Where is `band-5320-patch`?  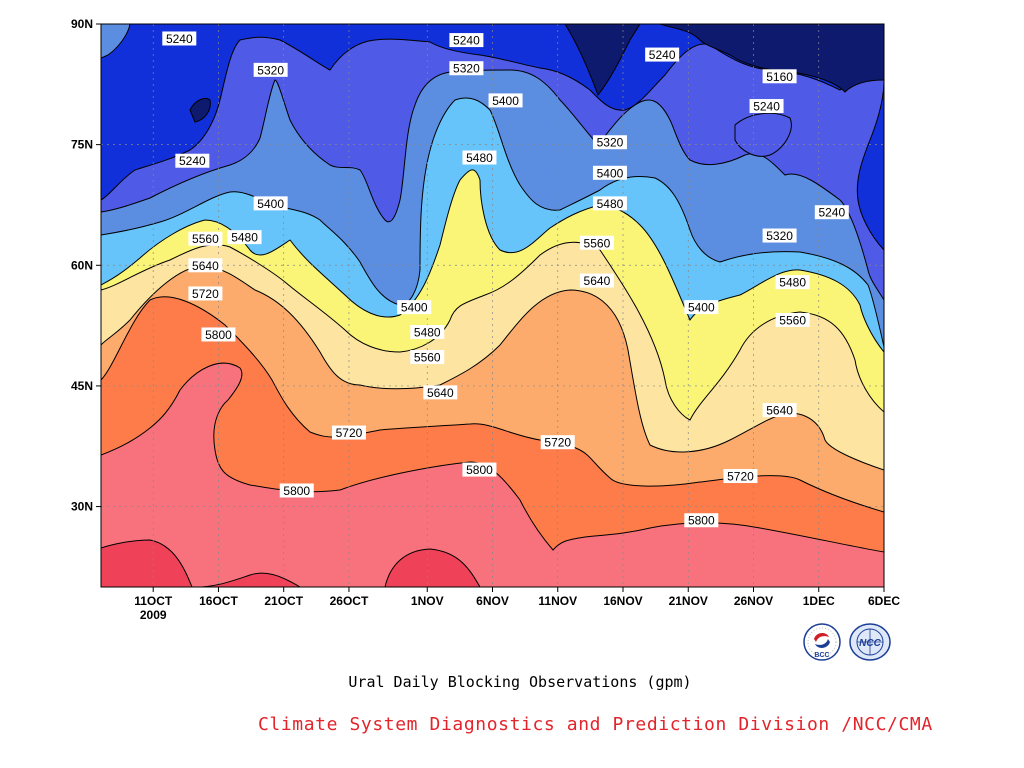
band-5320-patch is located at coordinates (116, 41).